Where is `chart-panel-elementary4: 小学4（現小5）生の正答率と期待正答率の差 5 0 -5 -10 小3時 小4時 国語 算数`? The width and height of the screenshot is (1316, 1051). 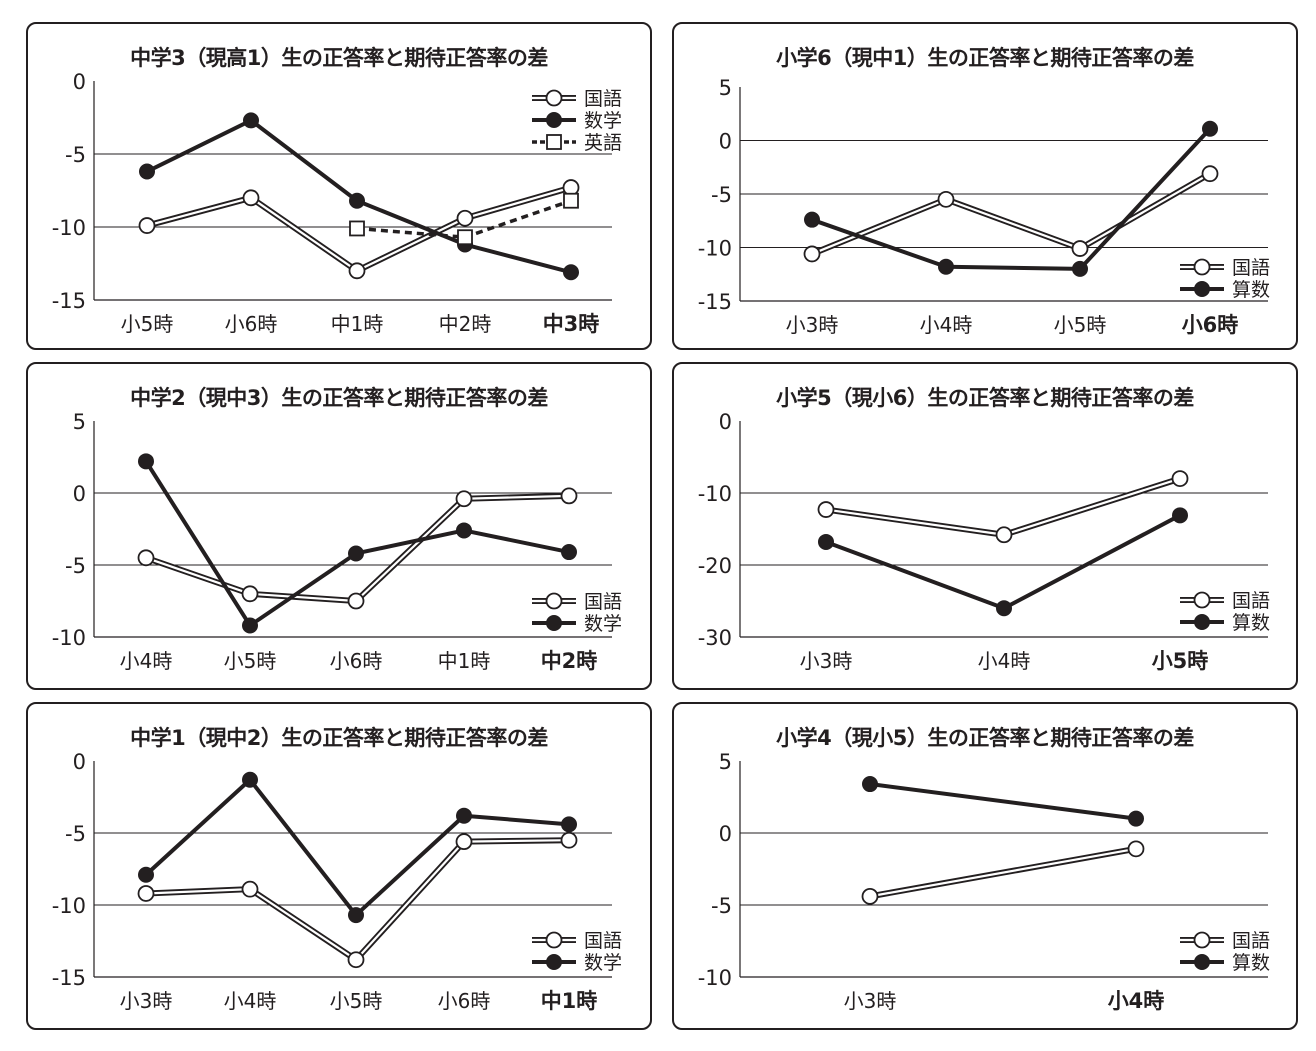
chart-panel-elementary4: 小学4（現小5）生の正答率と期待正答率の差 5 0 -5 -10 小3時 小4時 国語 算数 is located at coordinates (985, 866).